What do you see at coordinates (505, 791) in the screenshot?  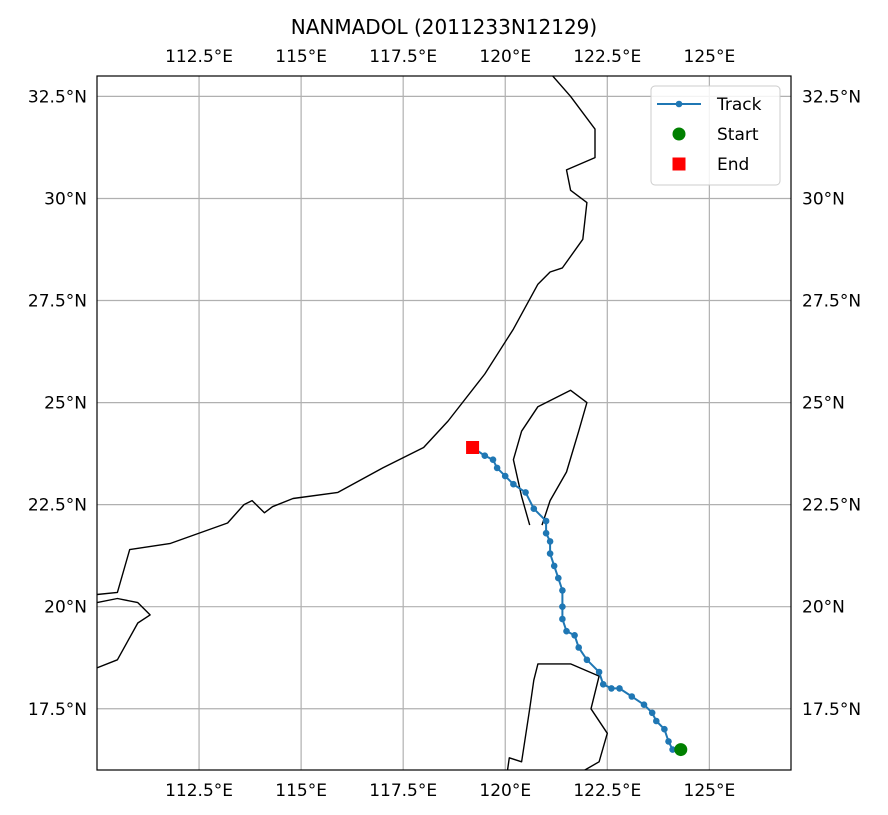 I see `x-tick-label-bottom: 120°E` at bounding box center [505, 791].